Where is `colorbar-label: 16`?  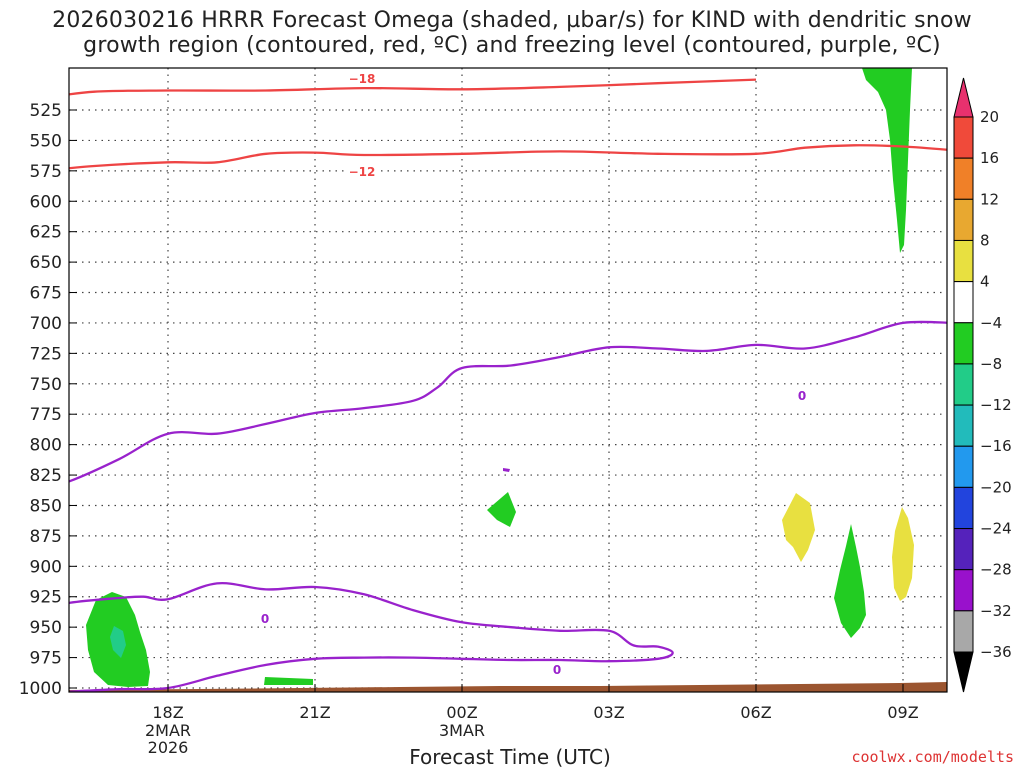
colorbar-label: 16 is located at coordinates (989, 158).